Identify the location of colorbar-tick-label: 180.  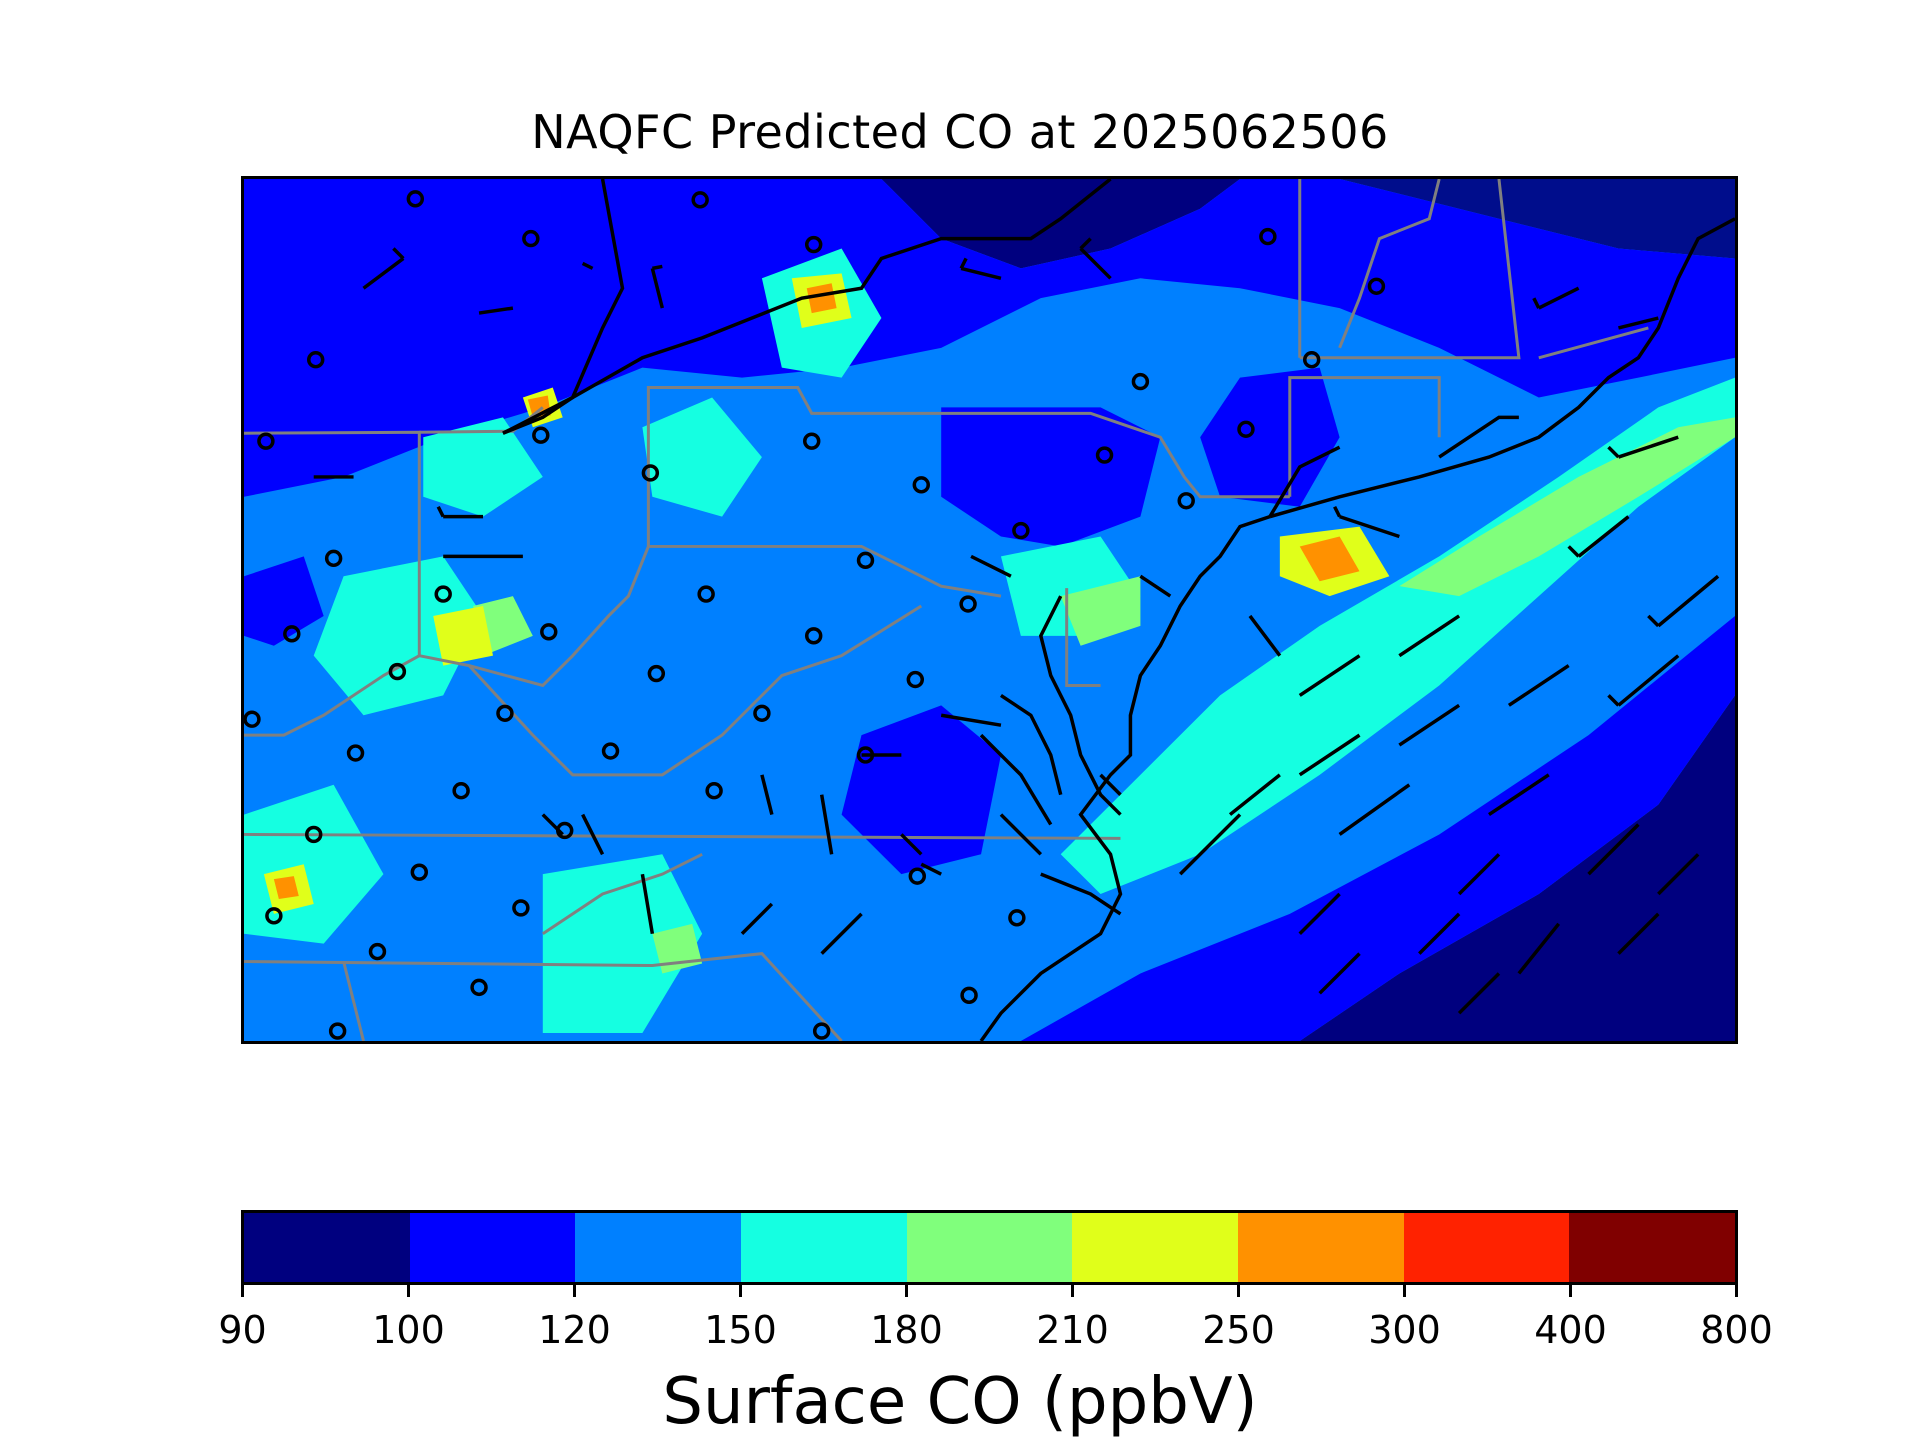
(906, 1330).